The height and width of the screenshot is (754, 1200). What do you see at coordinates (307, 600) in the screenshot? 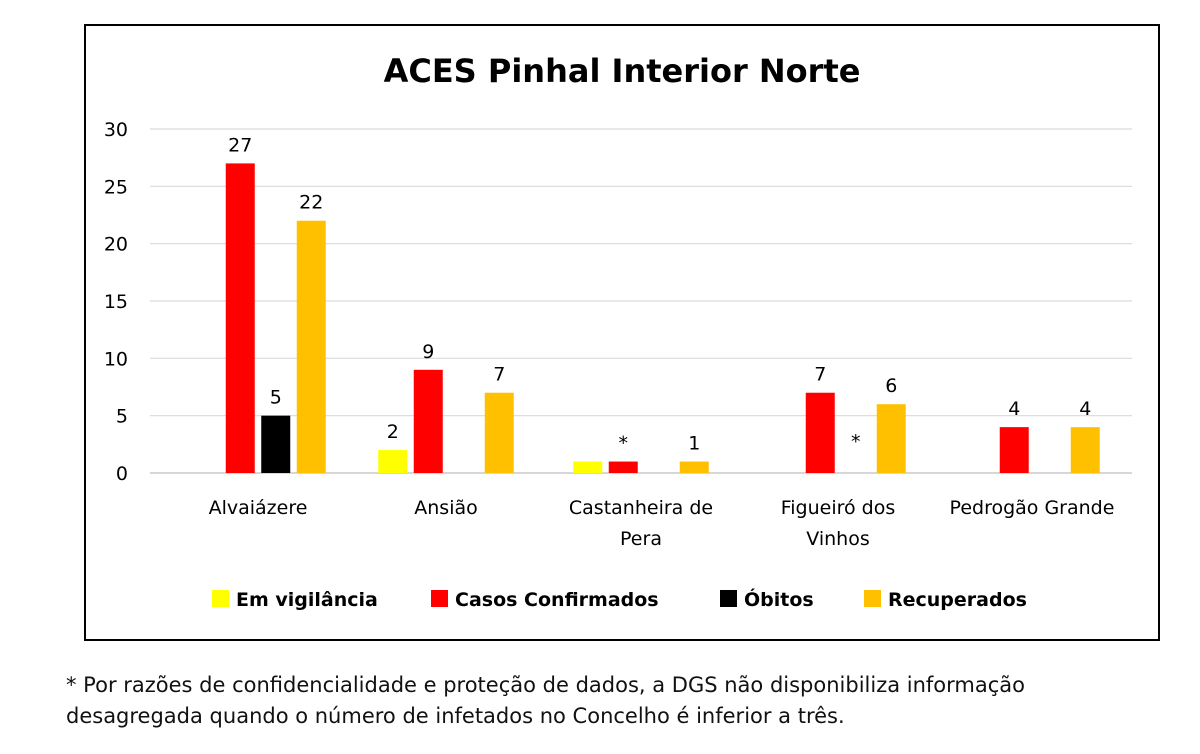
I see `legend-label: Em vigilância` at bounding box center [307, 600].